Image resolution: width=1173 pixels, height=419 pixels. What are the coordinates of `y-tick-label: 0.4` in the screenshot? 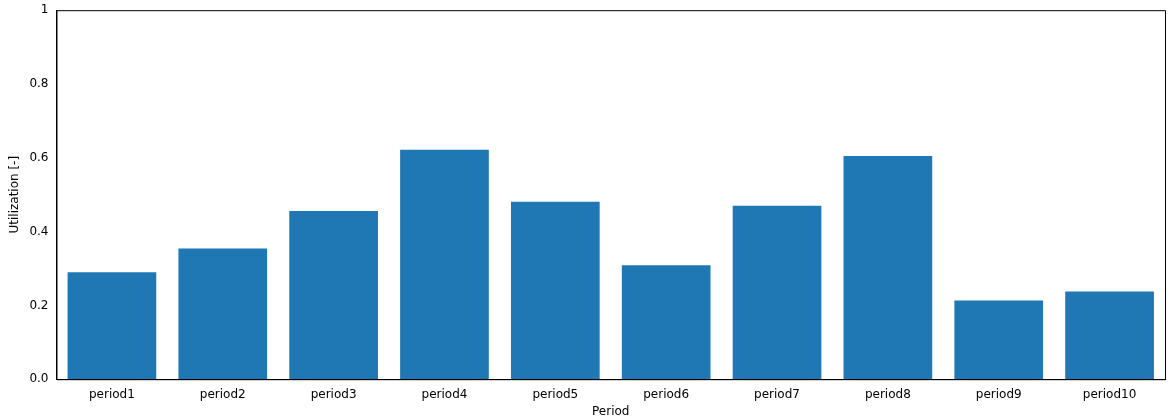 It's located at (39, 230).